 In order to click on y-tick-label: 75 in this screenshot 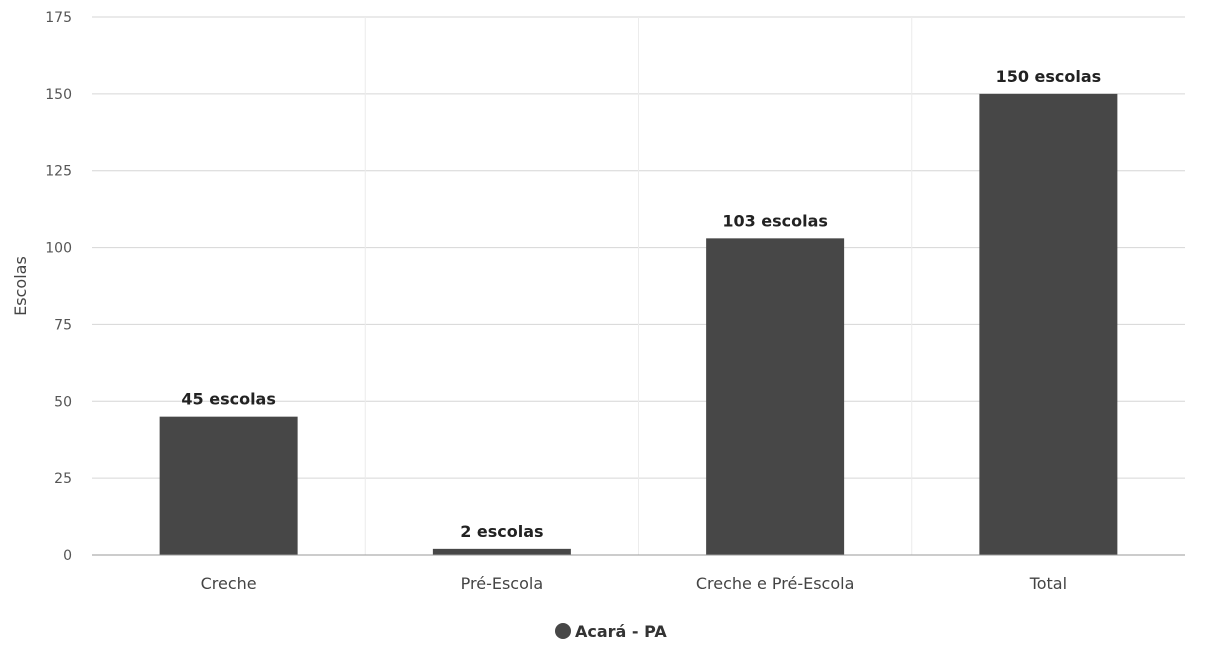, I will do `click(63, 325)`.